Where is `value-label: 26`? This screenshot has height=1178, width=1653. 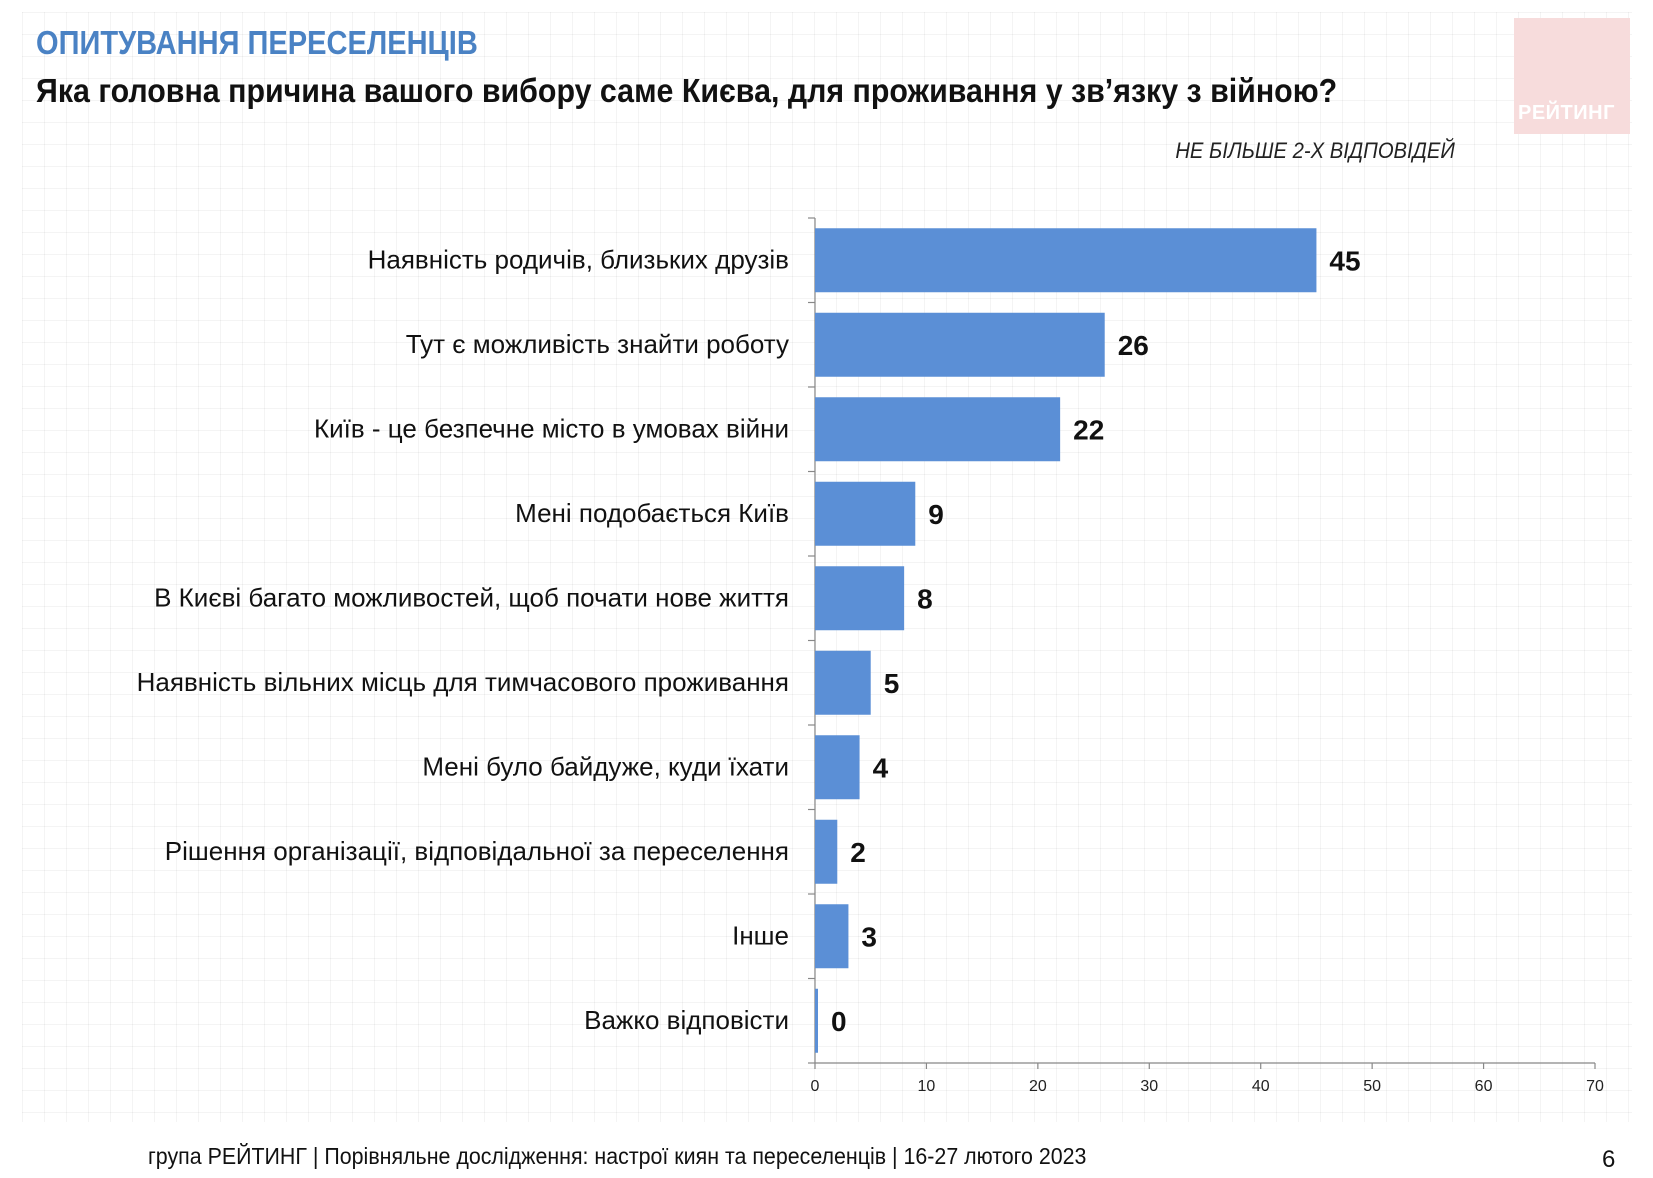
value-label: 26 is located at coordinates (1133, 345).